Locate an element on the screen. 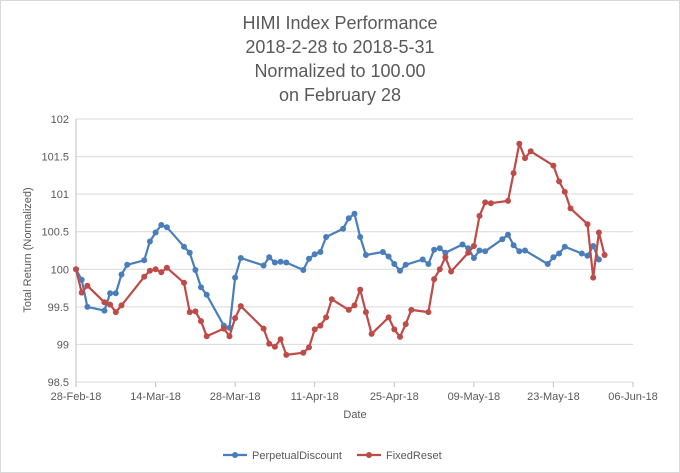  y-tick-label: 101 is located at coordinates (60, 195).